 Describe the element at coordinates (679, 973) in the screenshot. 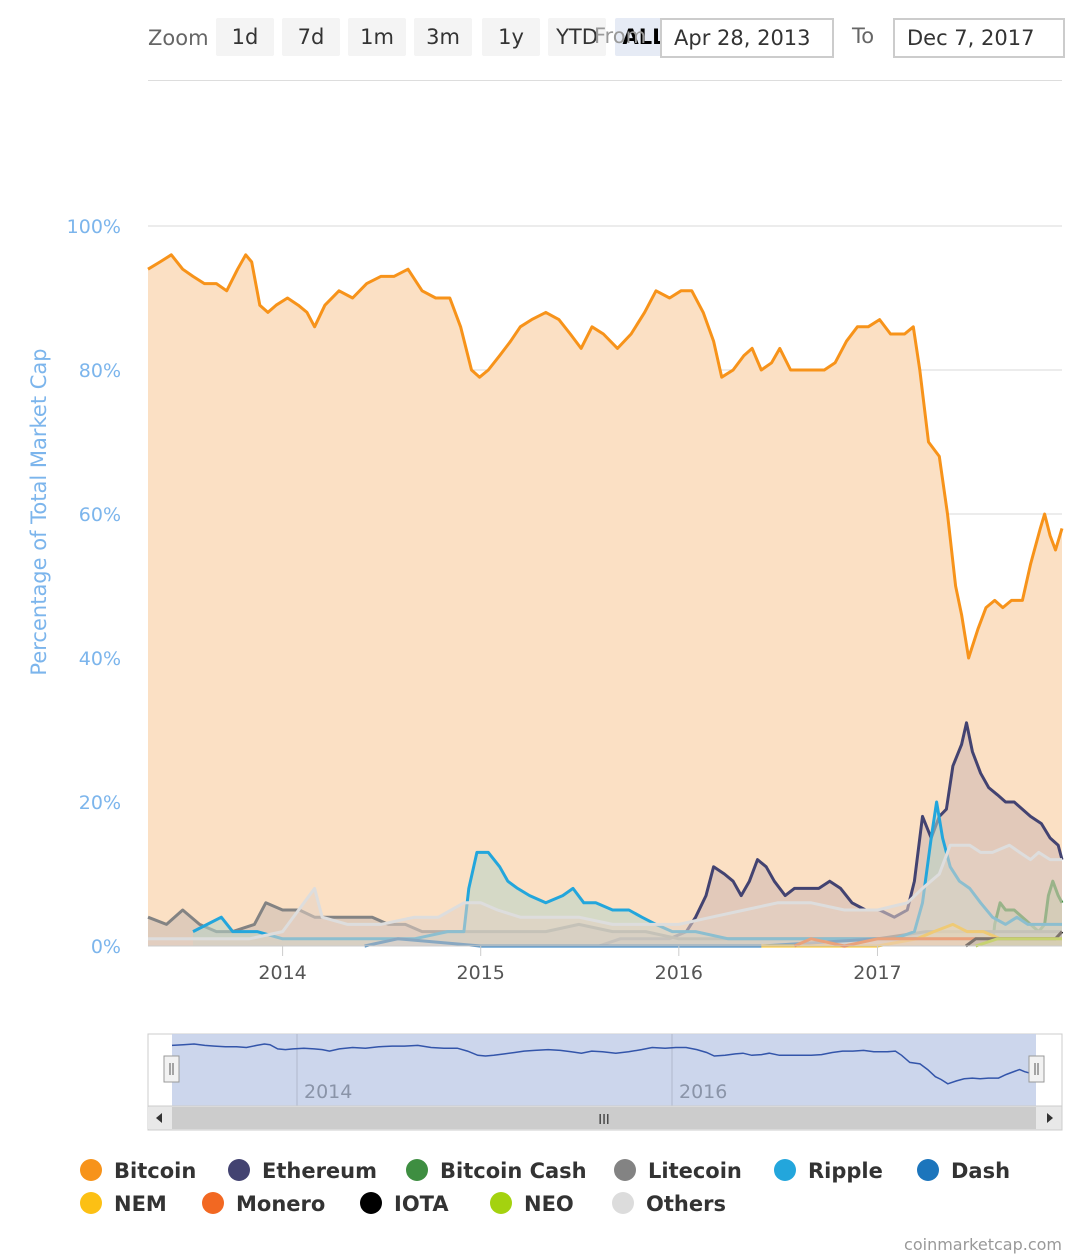

I see `x-tick-label: 2016` at that location.